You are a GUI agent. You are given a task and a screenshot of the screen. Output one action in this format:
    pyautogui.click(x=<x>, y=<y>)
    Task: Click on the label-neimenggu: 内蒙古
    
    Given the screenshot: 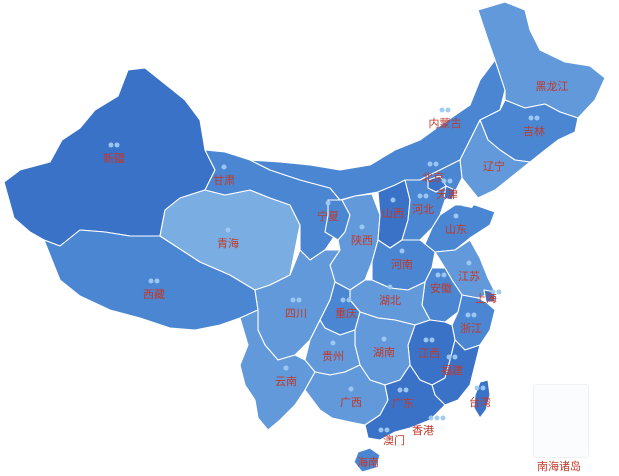 What is the action you would take?
    pyautogui.click(x=445, y=123)
    